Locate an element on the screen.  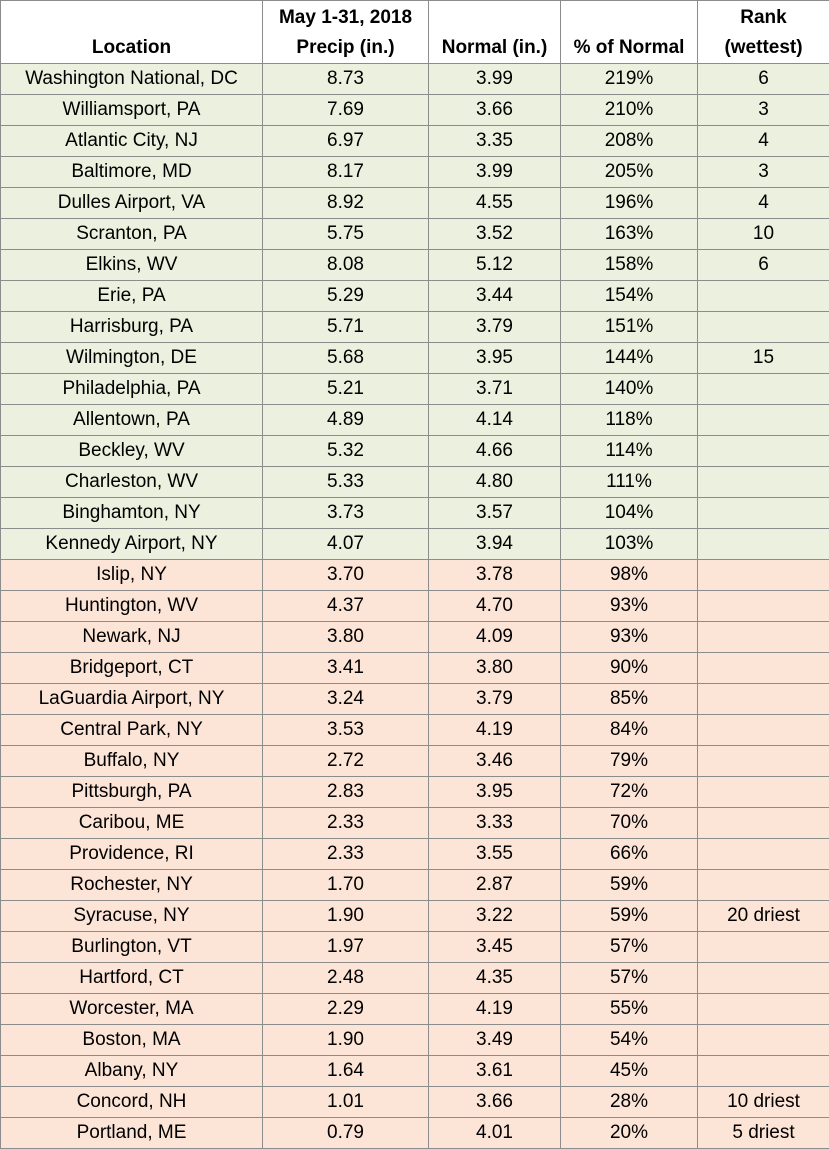
cell: 114% is located at coordinates (629, 451).